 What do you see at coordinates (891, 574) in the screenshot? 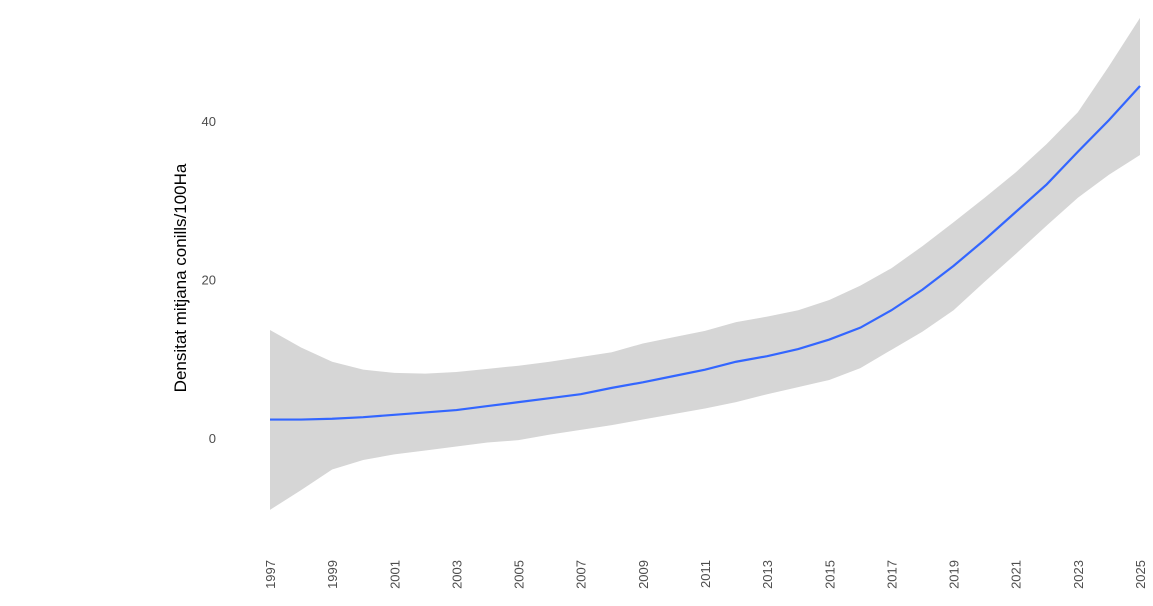
I see `x-tick-label: 2017` at bounding box center [891, 574].